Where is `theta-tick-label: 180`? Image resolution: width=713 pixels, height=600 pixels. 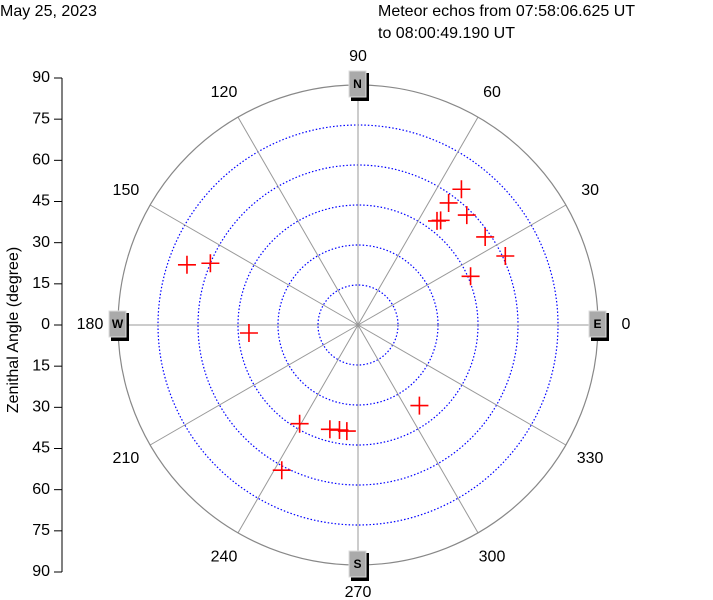
theta-tick-label: 180 is located at coordinates (90, 324).